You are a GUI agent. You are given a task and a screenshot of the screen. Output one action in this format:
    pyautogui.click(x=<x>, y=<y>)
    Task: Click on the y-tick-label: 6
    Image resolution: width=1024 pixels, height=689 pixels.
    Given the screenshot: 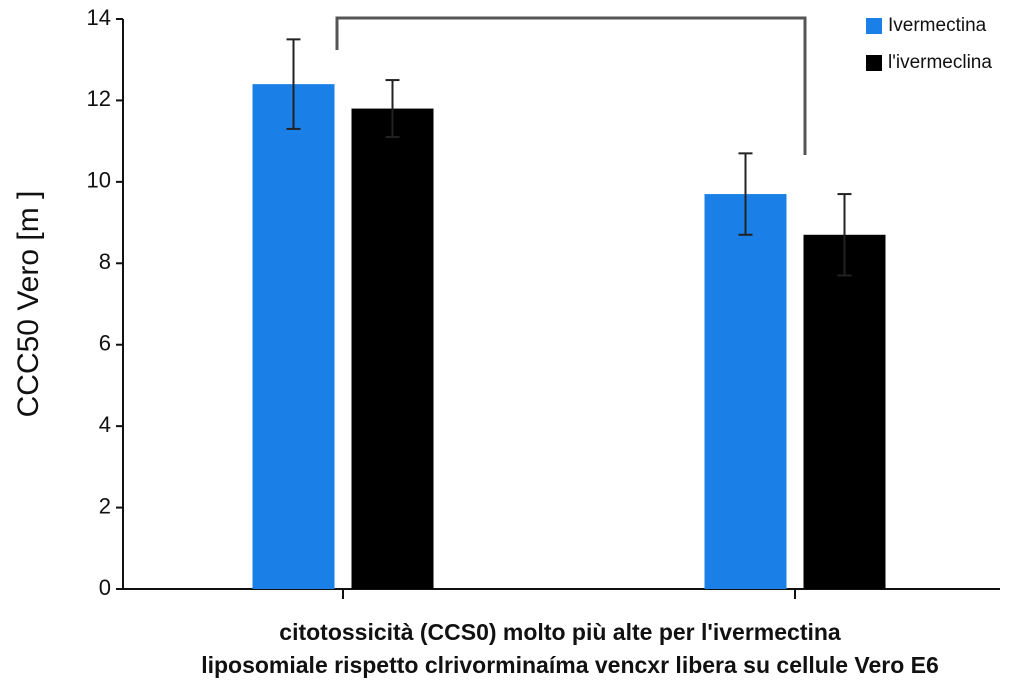 What is the action you would take?
    pyautogui.click(x=105, y=343)
    